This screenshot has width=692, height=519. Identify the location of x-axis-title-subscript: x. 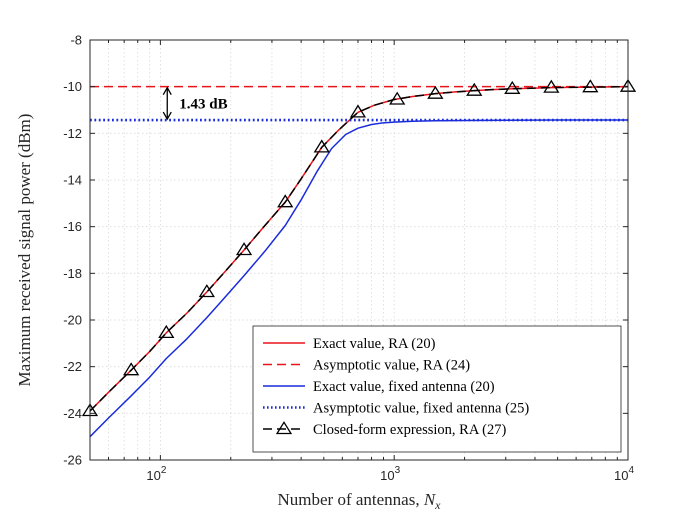
(437, 505).